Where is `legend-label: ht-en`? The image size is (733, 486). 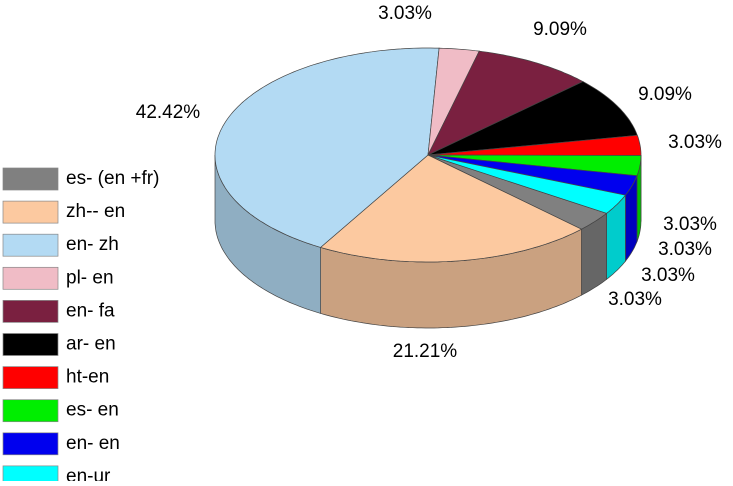 legend-label: ht-en is located at coordinates (87, 377).